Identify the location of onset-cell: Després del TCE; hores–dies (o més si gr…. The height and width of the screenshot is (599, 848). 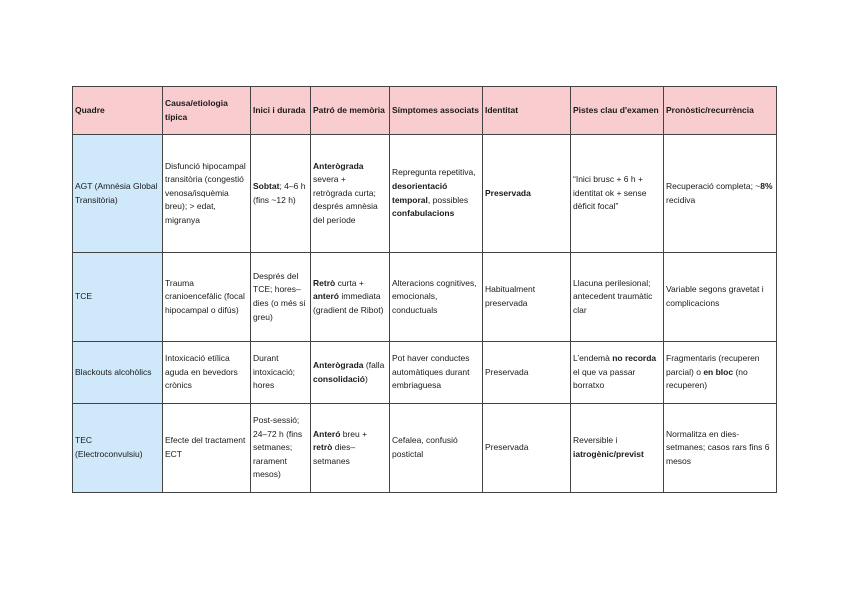
(280, 297).